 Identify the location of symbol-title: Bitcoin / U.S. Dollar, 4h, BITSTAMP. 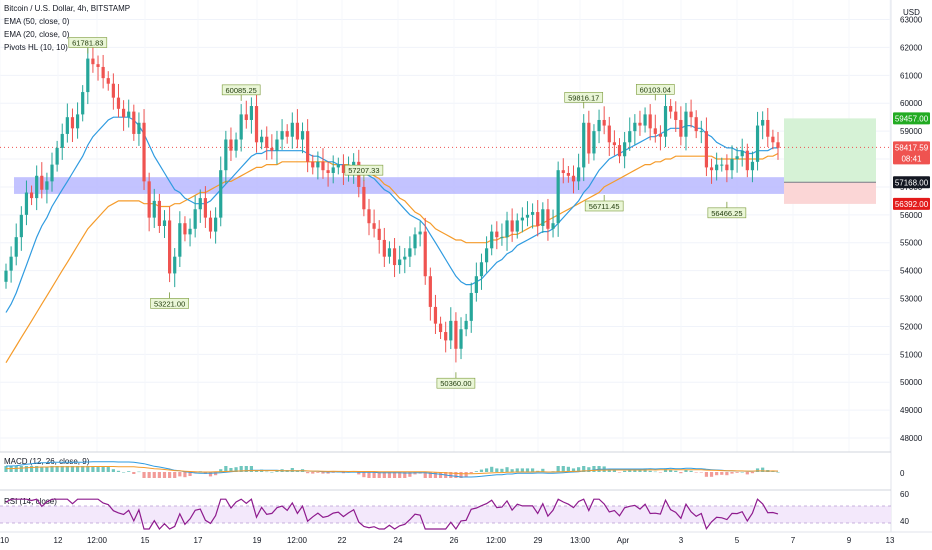
(67, 8).